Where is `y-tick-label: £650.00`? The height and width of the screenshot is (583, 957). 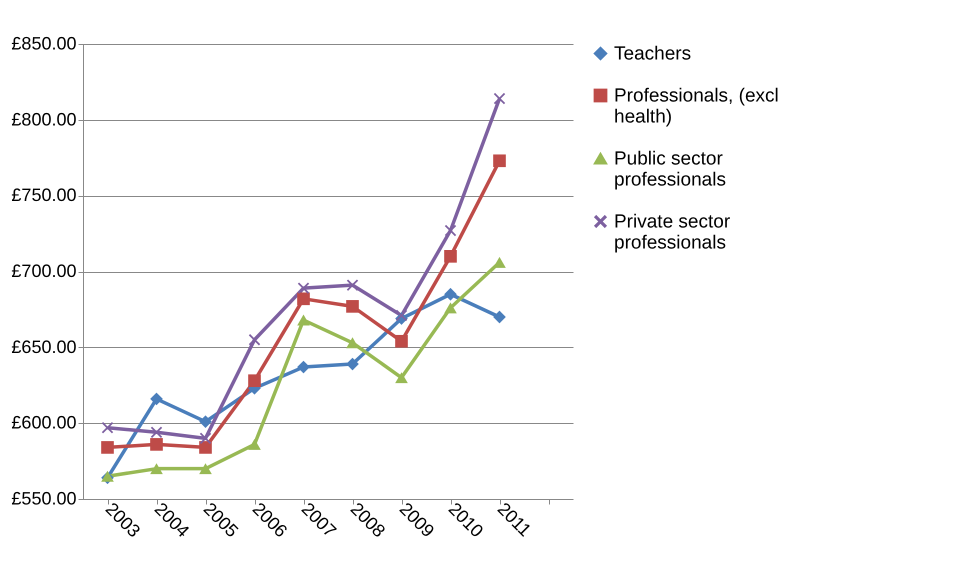 y-tick-label: £650.00 is located at coordinates (43, 346).